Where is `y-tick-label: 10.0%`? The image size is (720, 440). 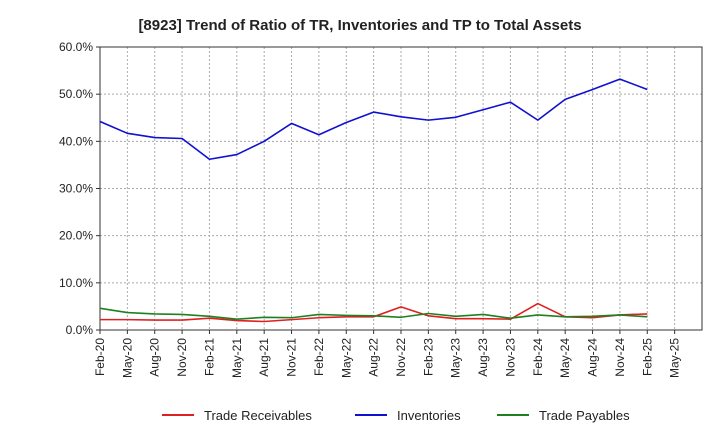 y-tick-label: 10.0% is located at coordinates (76, 283).